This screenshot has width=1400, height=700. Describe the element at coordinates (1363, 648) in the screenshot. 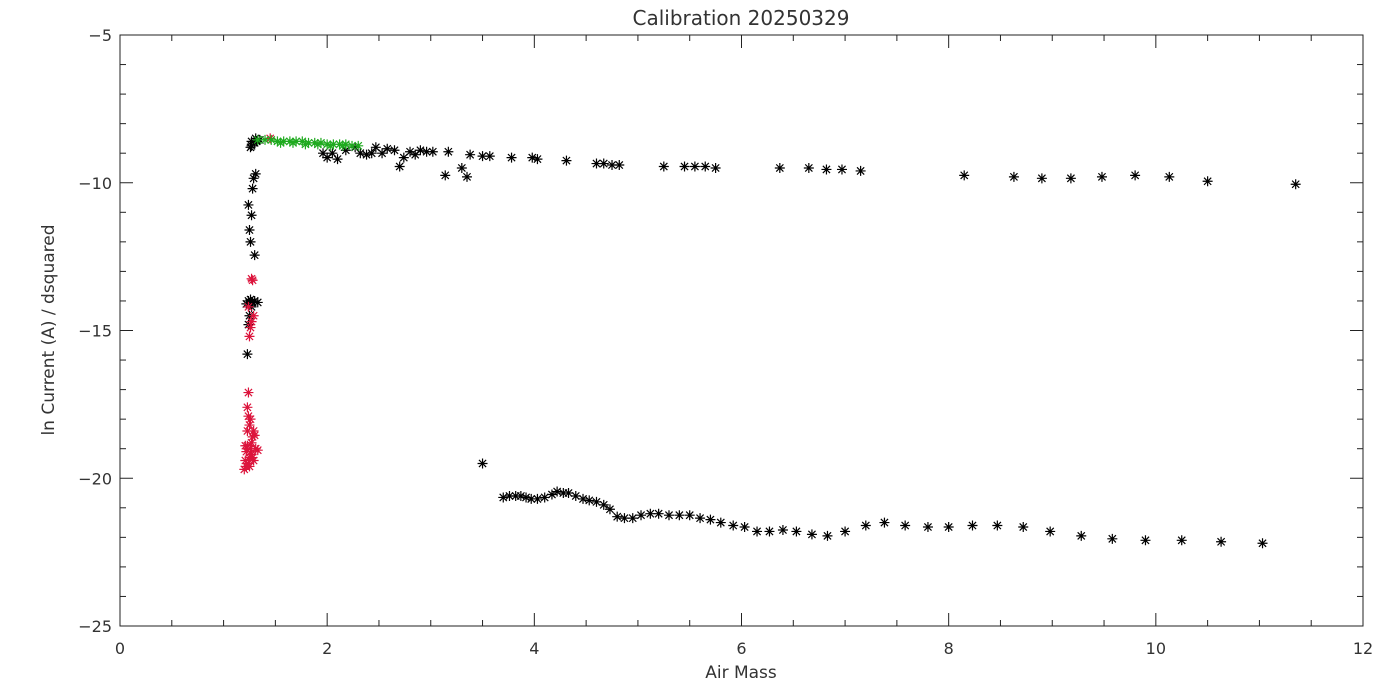

I see `x-tick-label: 12` at that location.